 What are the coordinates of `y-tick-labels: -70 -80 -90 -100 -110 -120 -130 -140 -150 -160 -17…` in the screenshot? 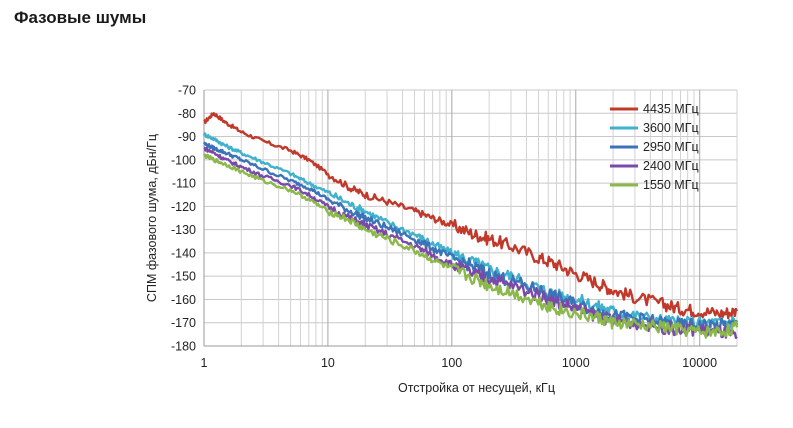 It's located at (183, 219).